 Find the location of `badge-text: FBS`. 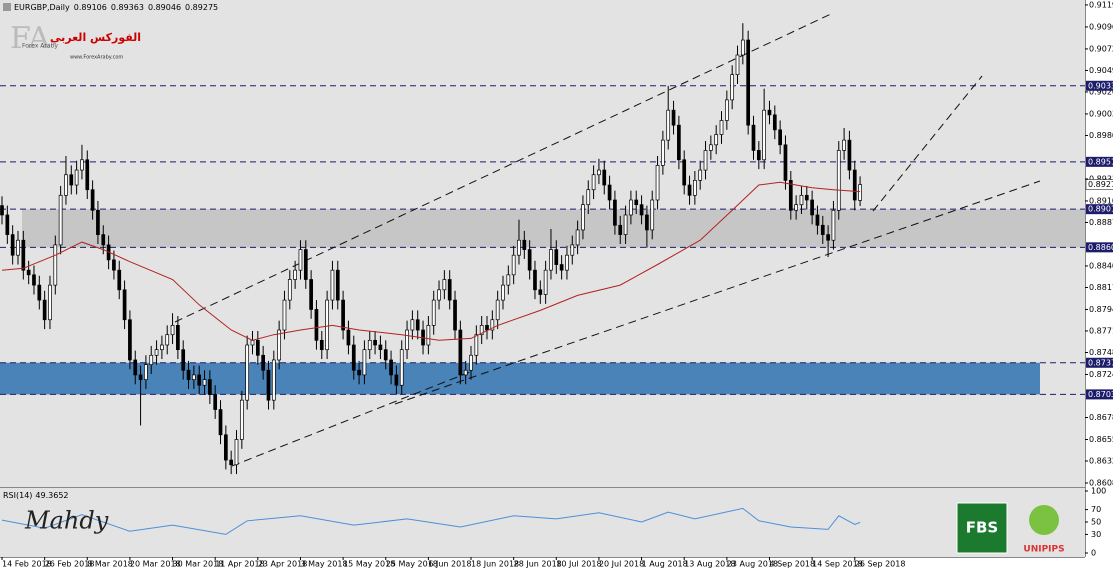

badge-text: FBS is located at coordinates (982, 528).